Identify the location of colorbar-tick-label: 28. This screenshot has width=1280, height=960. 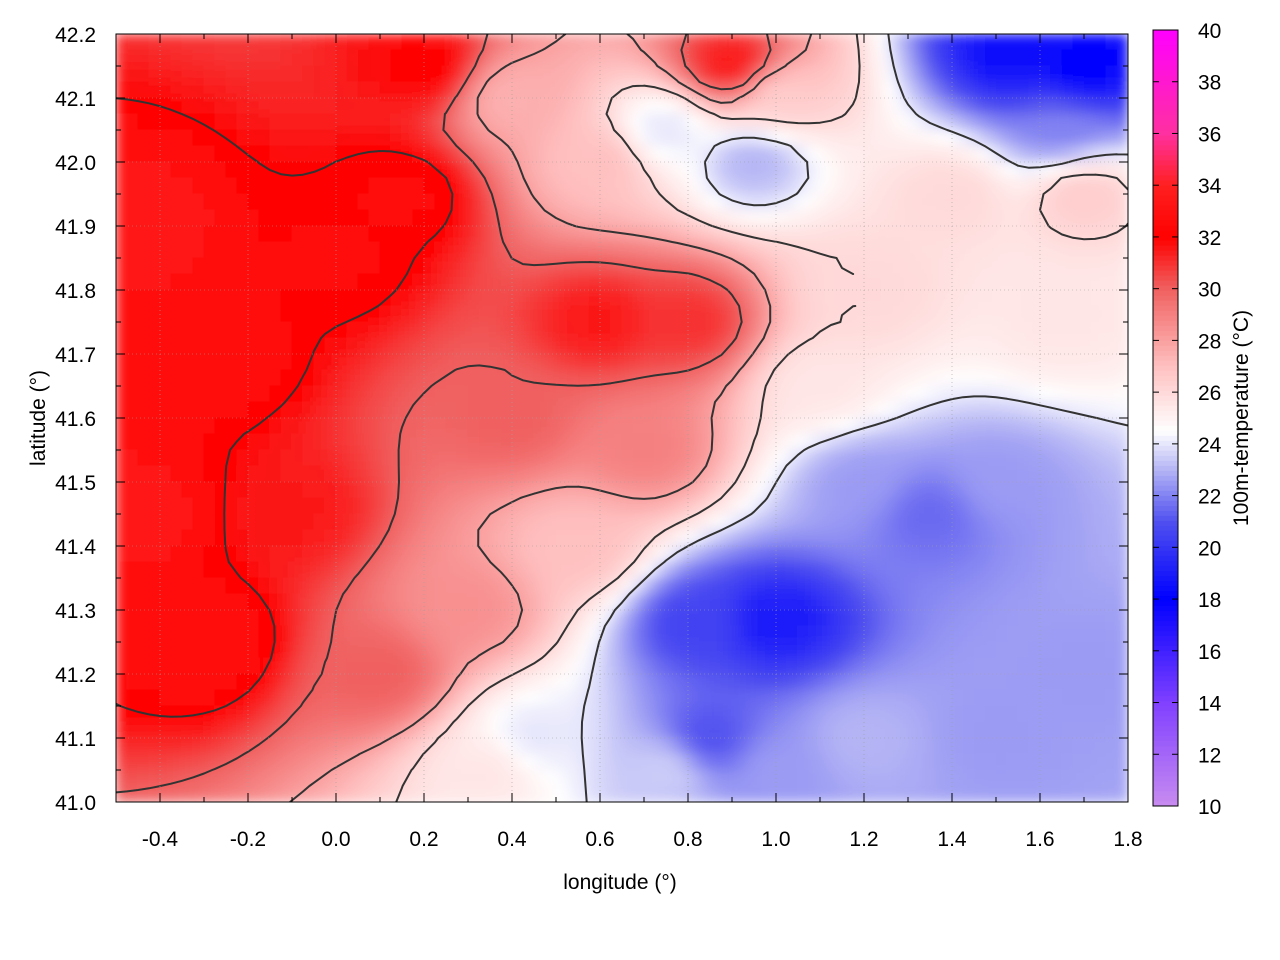
(1209, 341).